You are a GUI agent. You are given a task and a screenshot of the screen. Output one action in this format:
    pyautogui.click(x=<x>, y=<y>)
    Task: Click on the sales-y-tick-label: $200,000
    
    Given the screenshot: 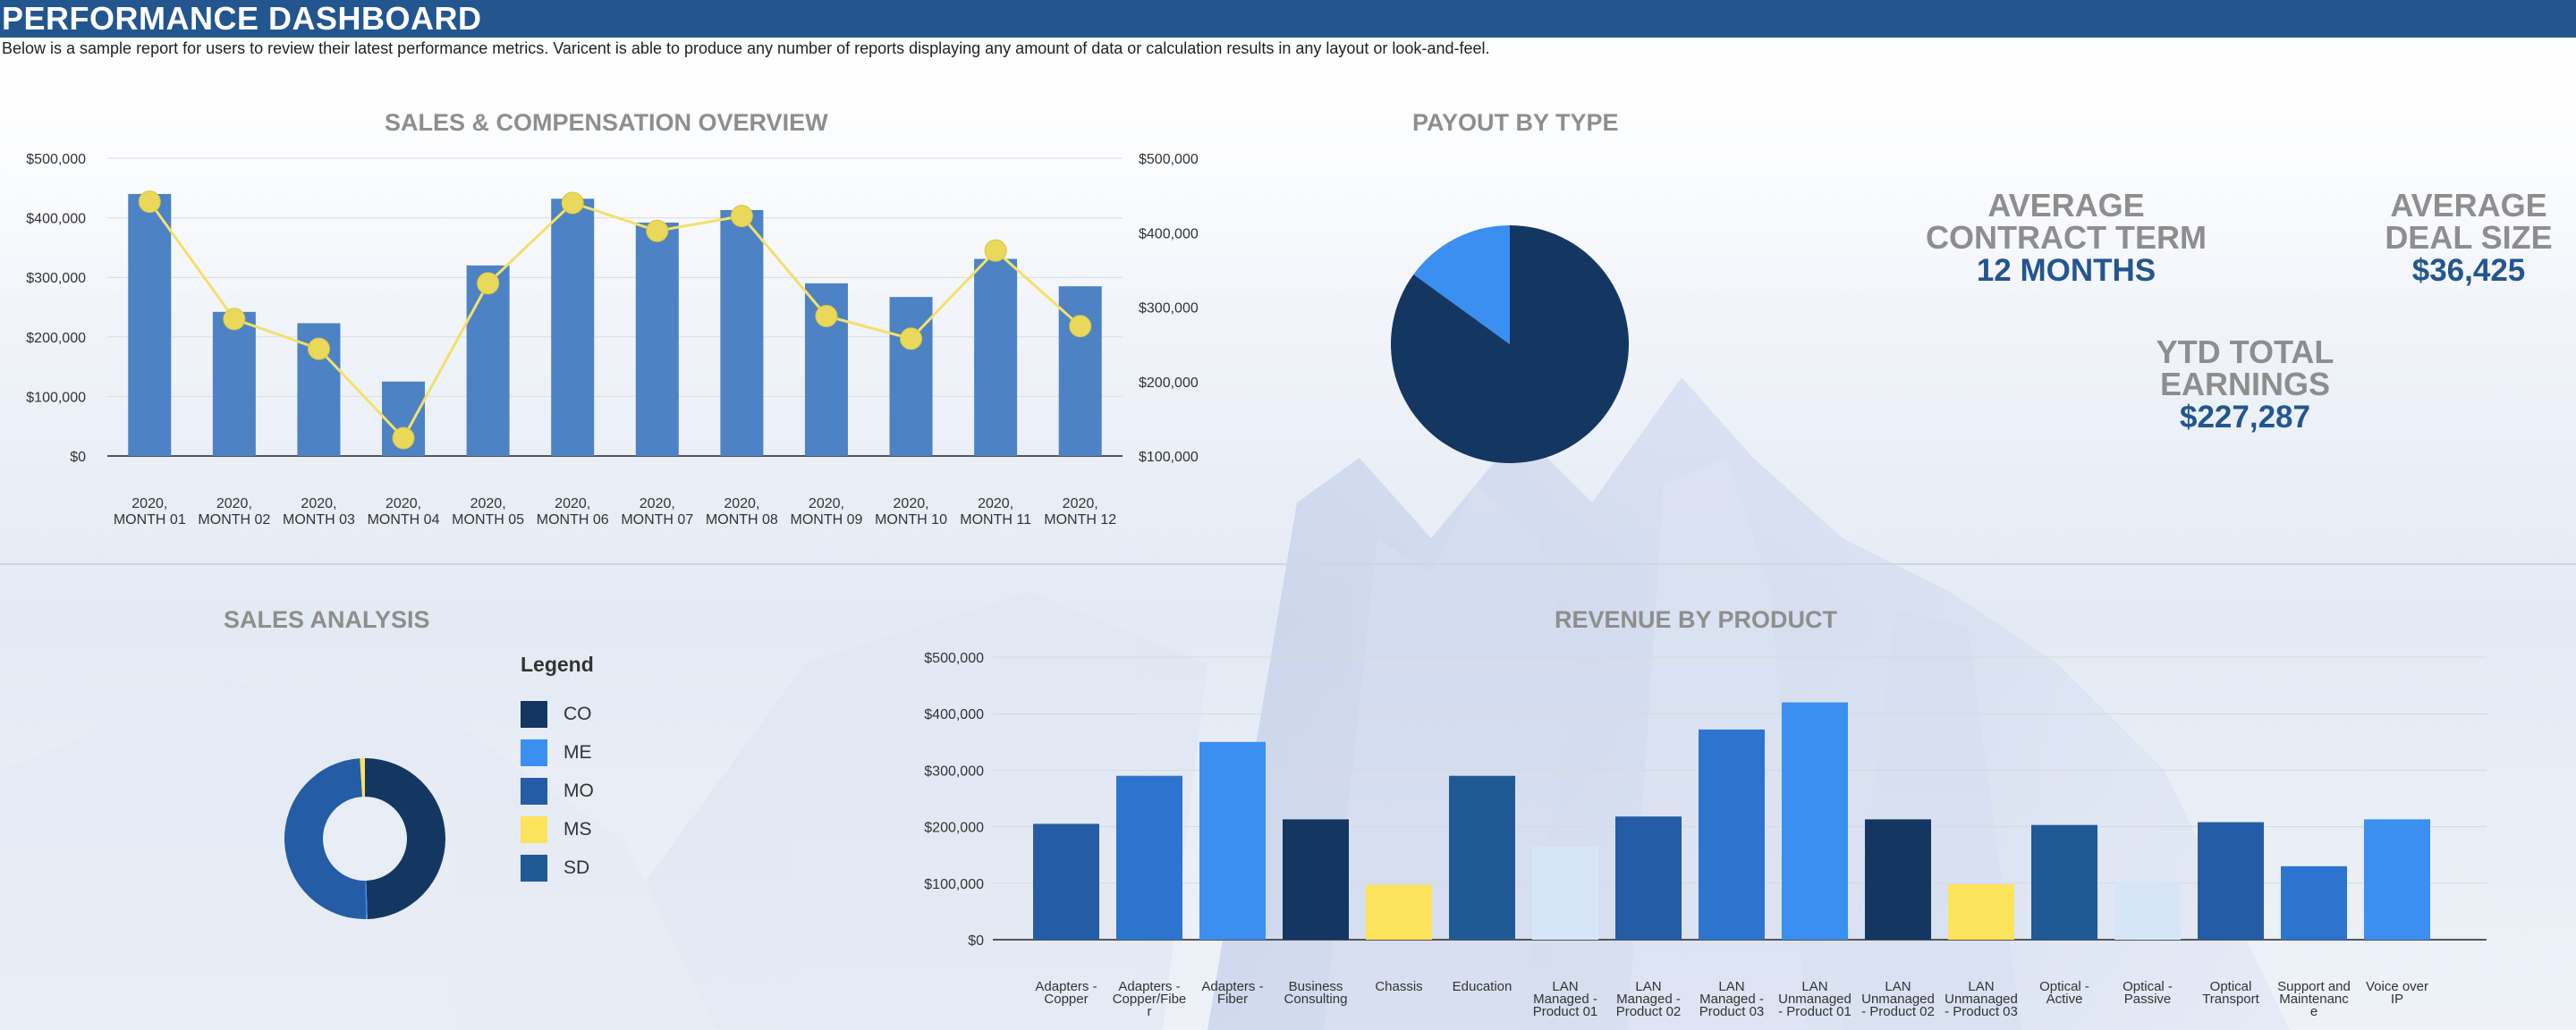 What is the action you would take?
    pyautogui.click(x=56, y=338)
    